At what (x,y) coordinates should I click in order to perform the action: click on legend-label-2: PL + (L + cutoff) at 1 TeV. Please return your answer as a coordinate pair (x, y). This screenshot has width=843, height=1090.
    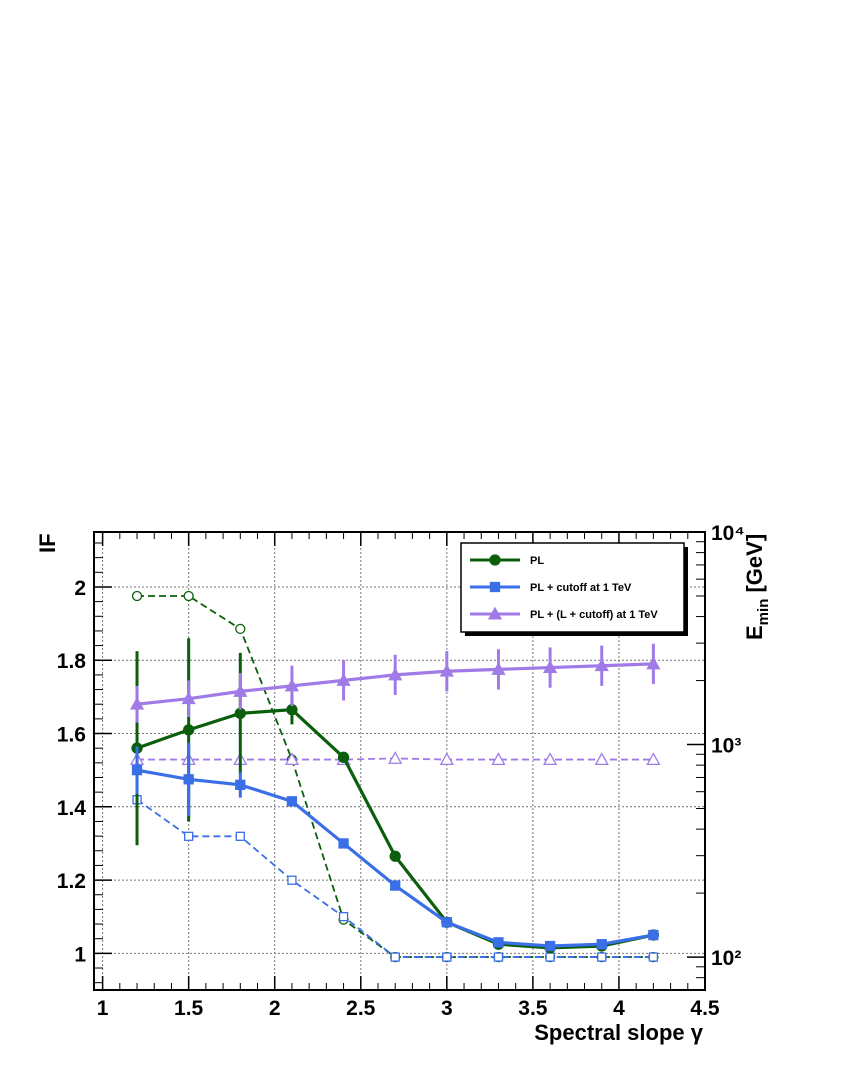
    Looking at the image, I should click on (594, 615).